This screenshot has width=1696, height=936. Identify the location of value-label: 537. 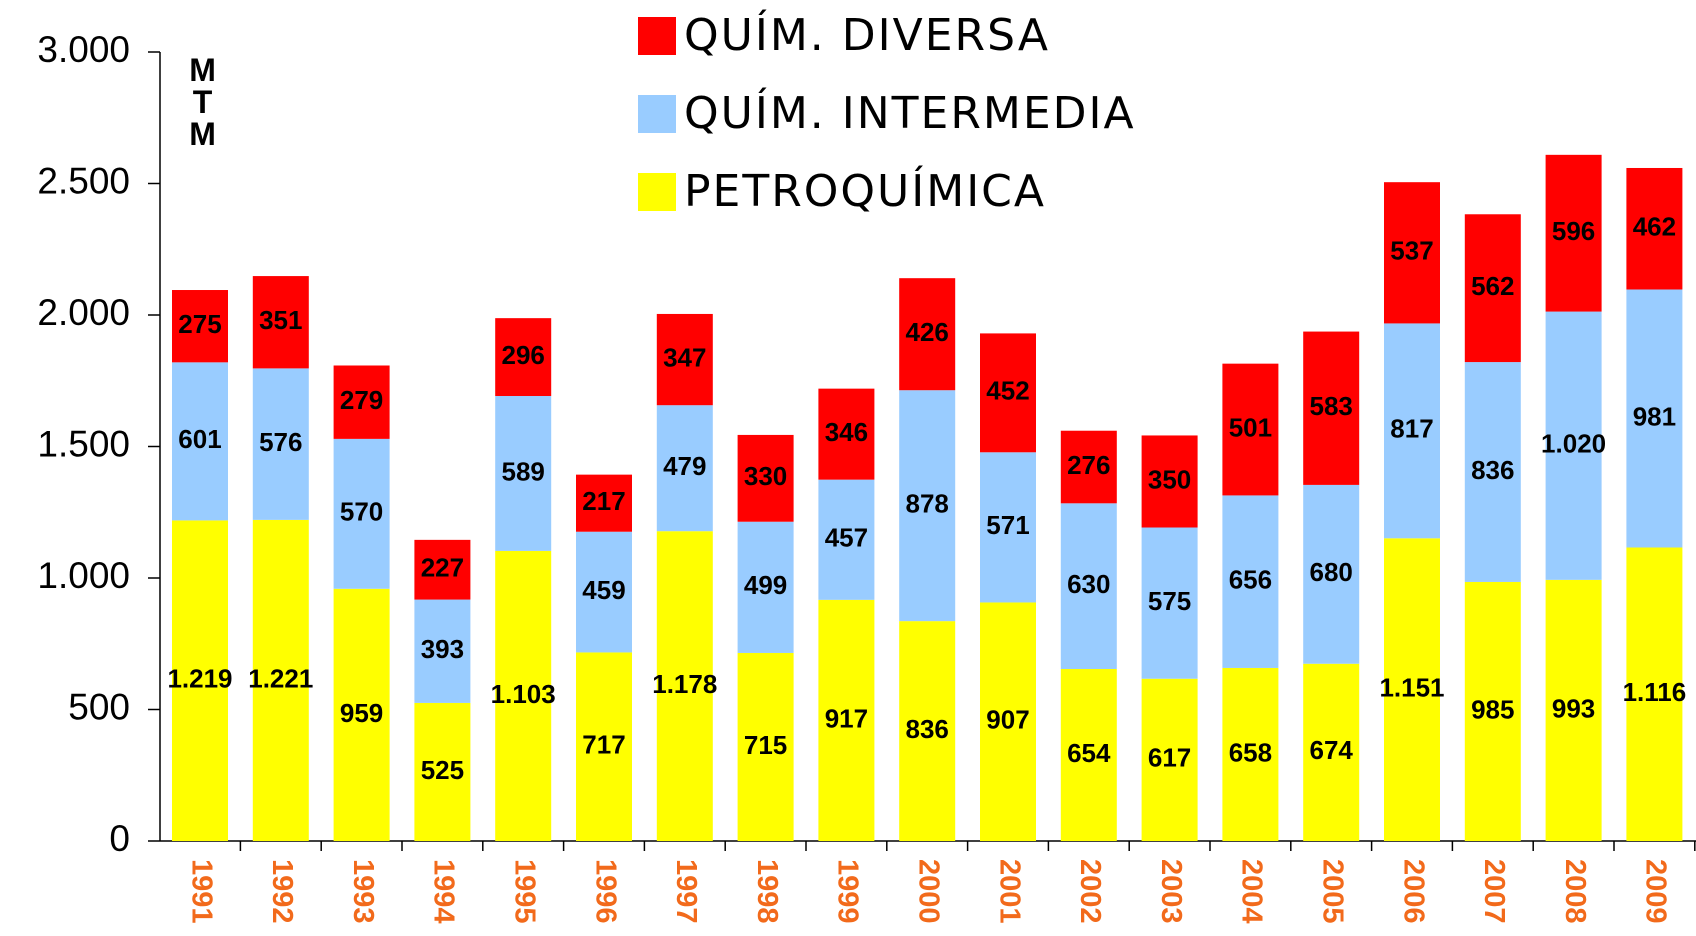
(1411, 251).